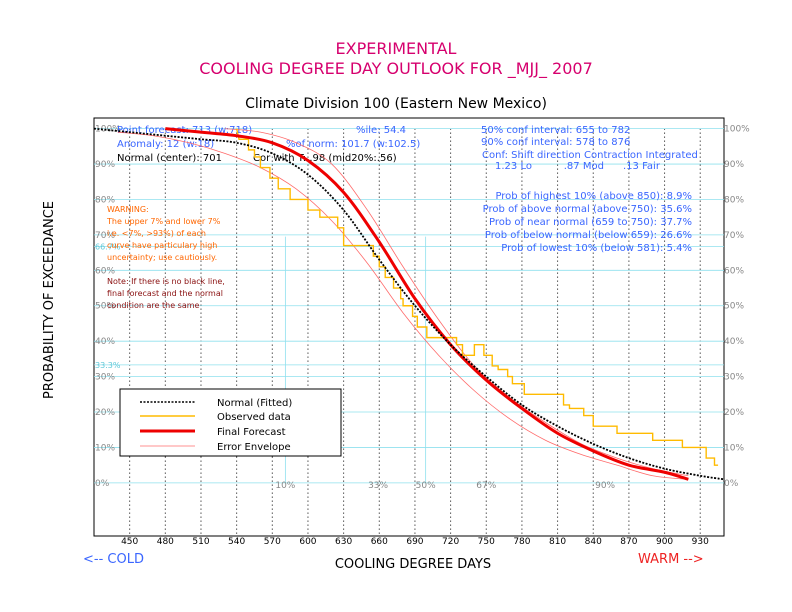 This screenshot has width=792, height=612. Describe the element at coordinates (153, 305) in the screenshot. I see `note-line: condition are the same` at that location.